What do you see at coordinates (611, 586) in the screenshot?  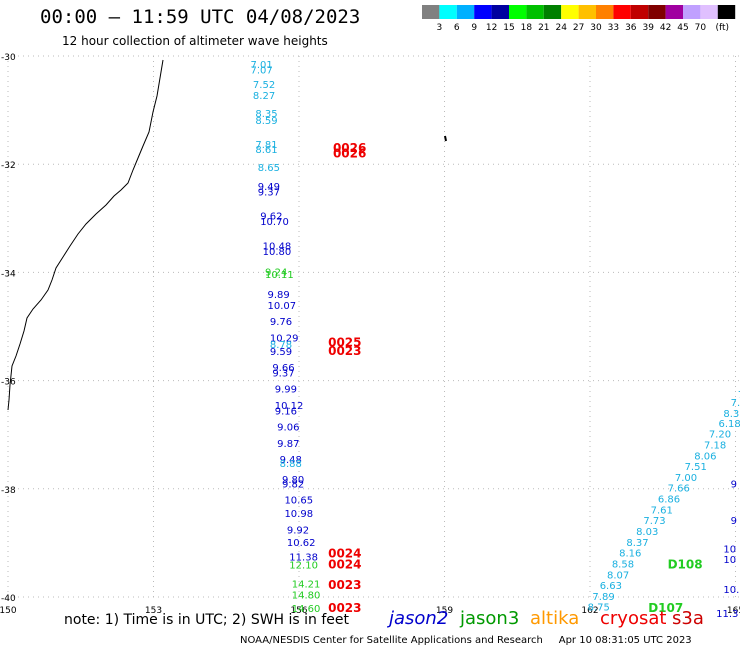 I see `wave-height-label: 6.63` at bounding box center [611, 586].